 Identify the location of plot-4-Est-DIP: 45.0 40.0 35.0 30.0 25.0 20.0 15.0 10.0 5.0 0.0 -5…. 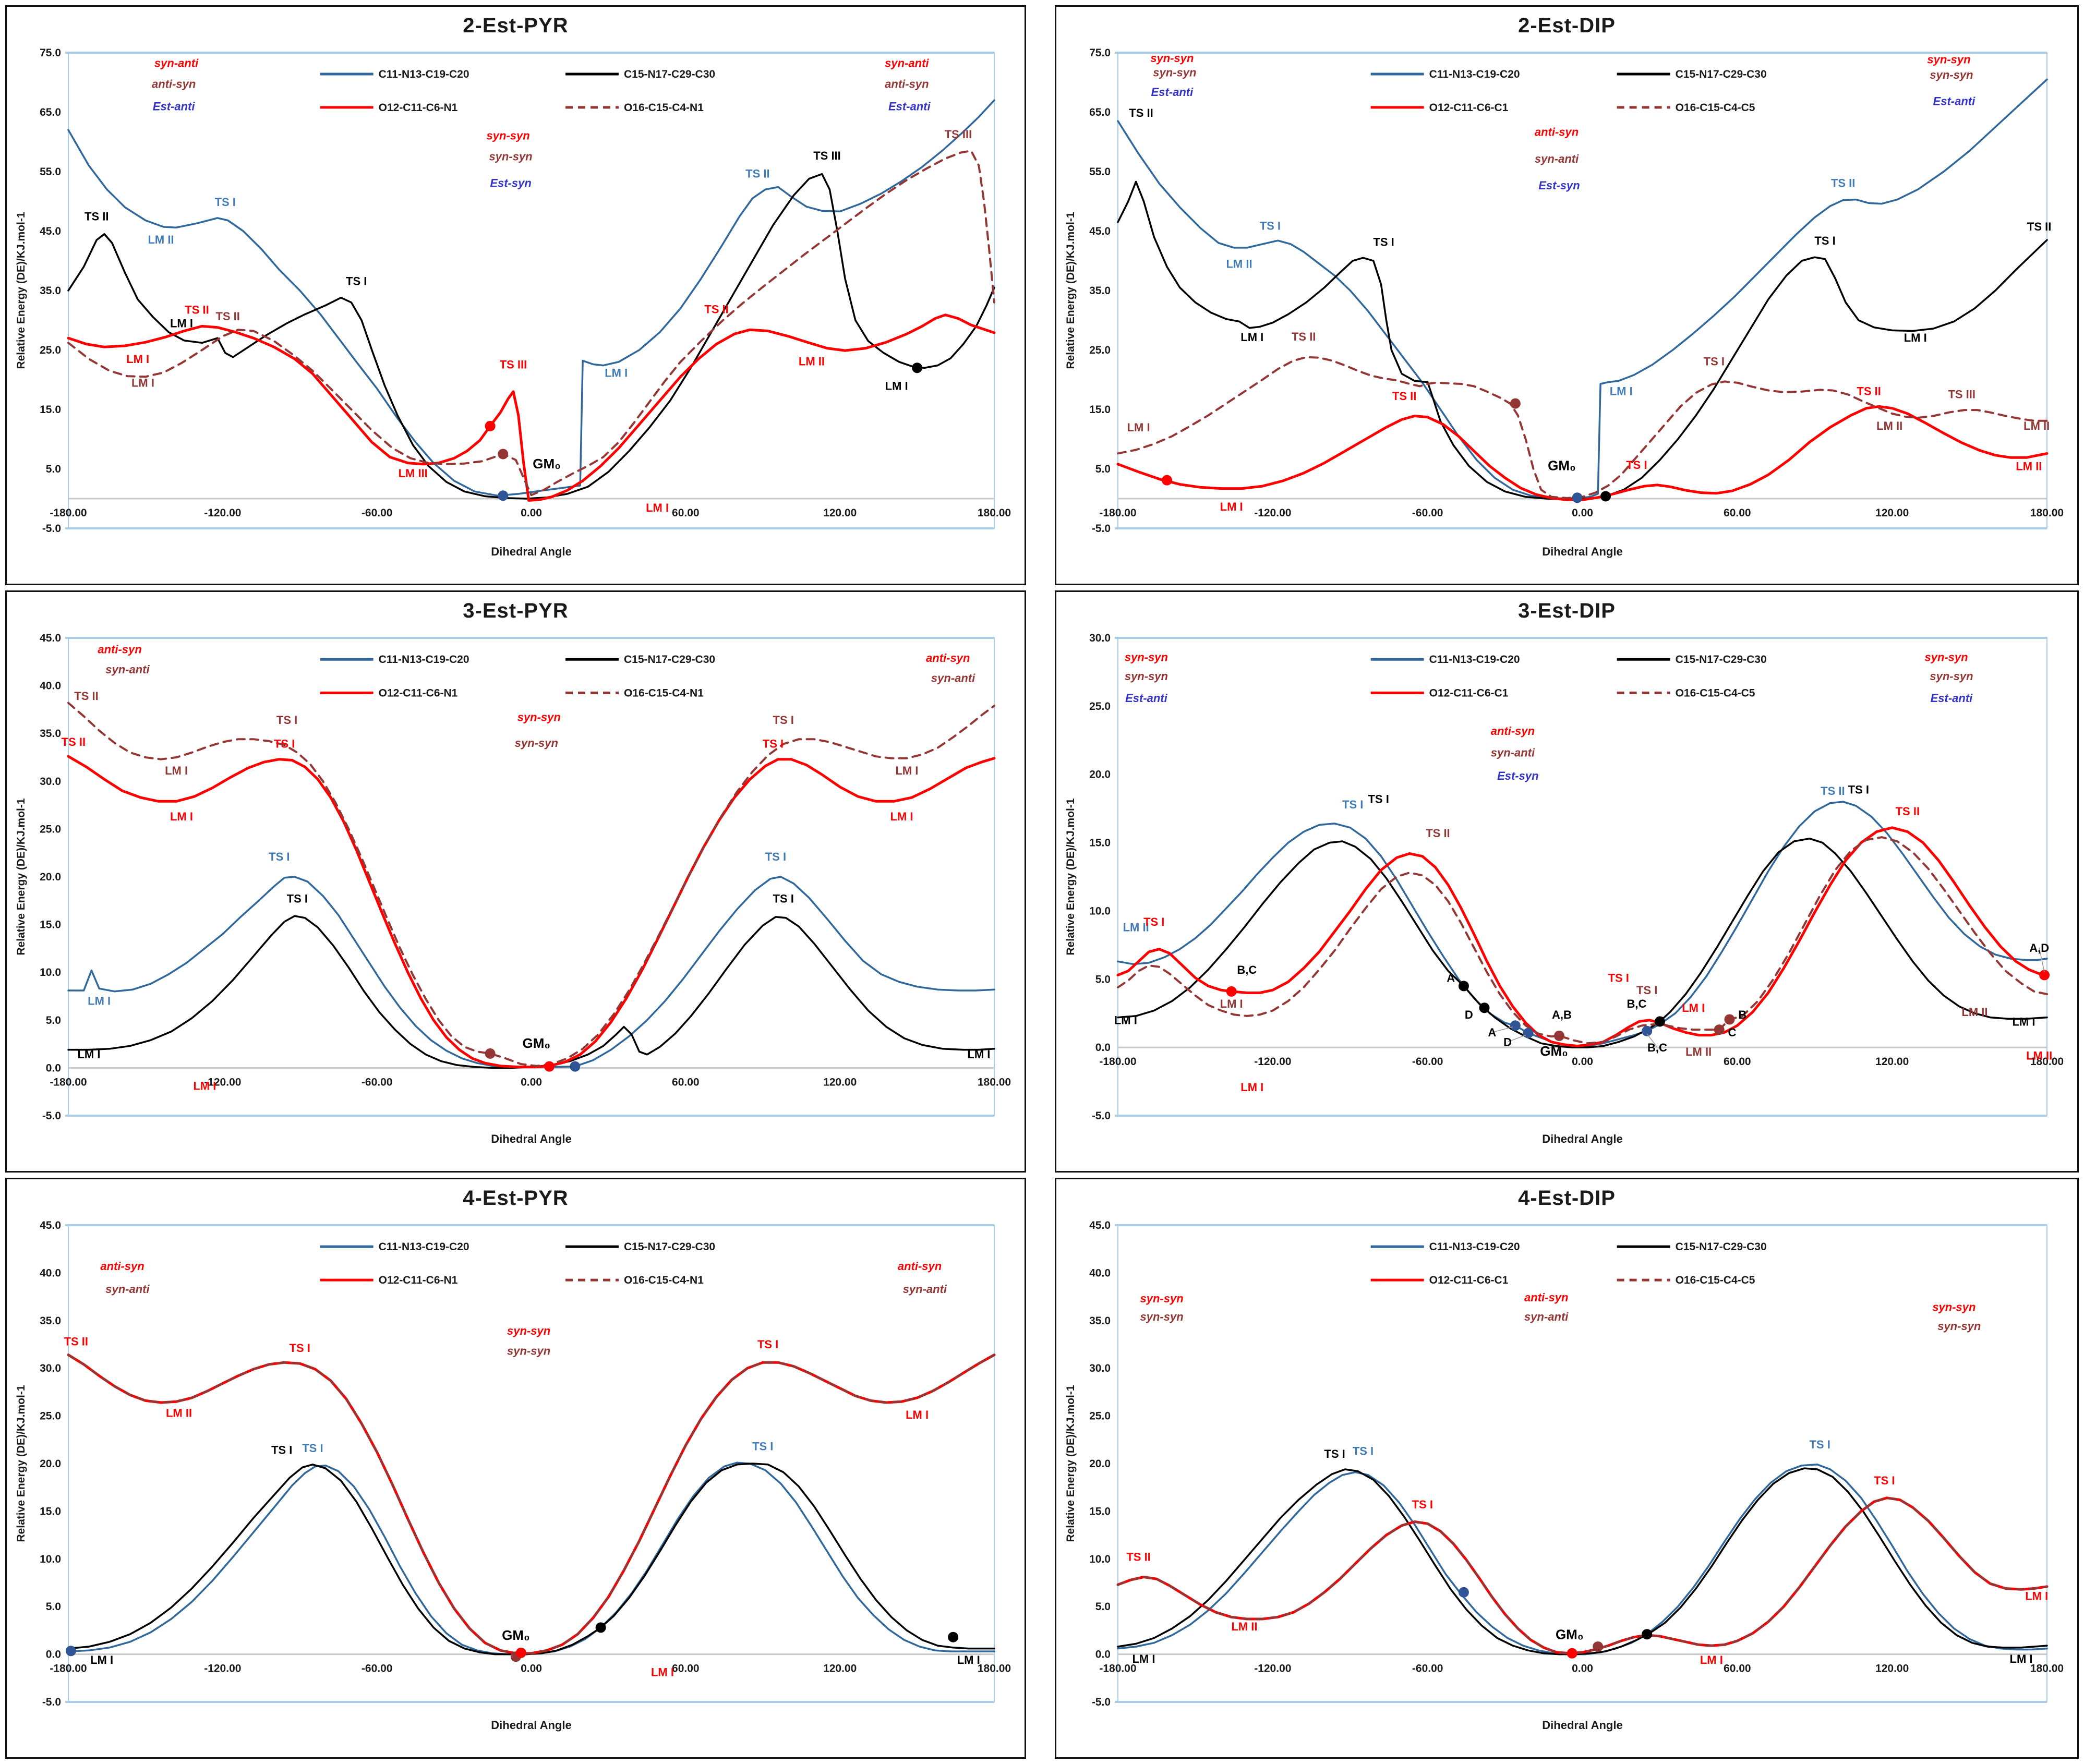
(1564, 1475).